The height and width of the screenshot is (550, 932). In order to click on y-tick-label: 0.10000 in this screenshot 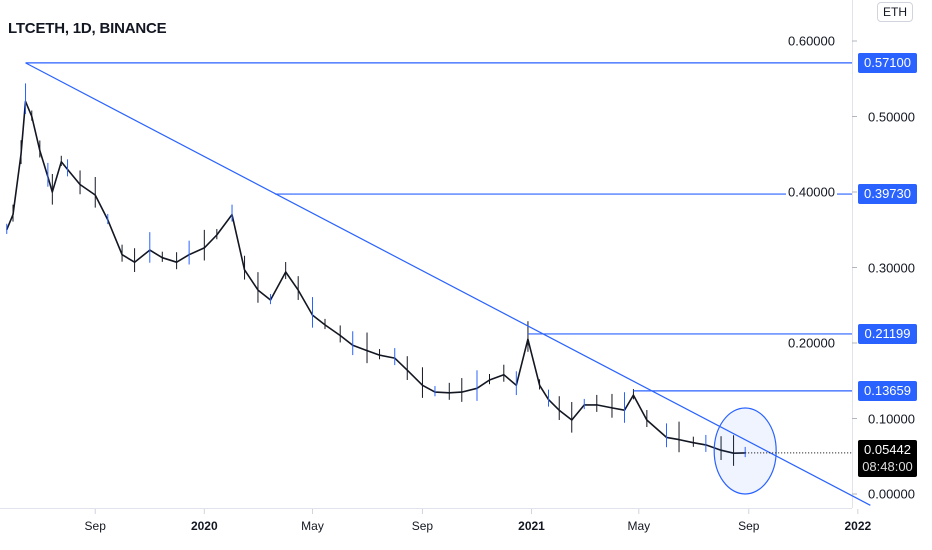, I will do `click(891, 418)`.